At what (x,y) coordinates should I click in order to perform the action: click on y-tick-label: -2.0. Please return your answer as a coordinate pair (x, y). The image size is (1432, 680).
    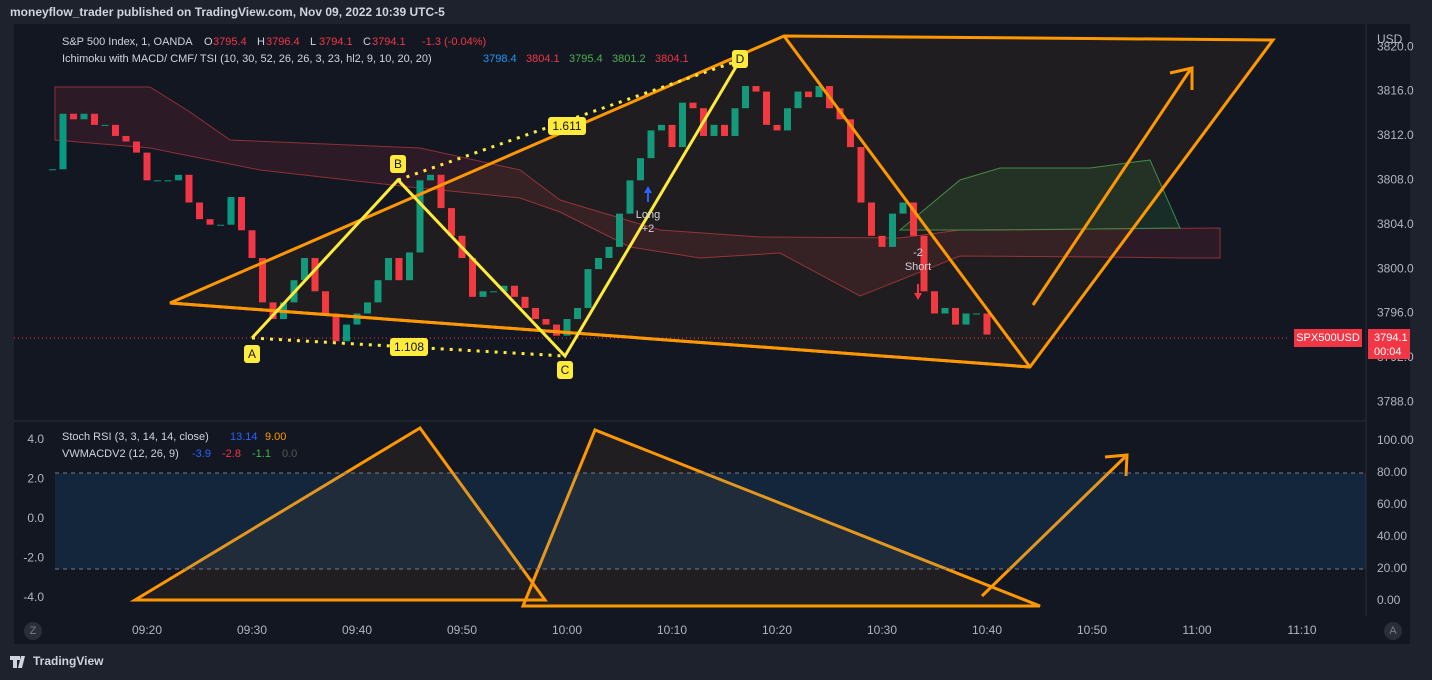
    Looking at the image, I should click on (33, 558).